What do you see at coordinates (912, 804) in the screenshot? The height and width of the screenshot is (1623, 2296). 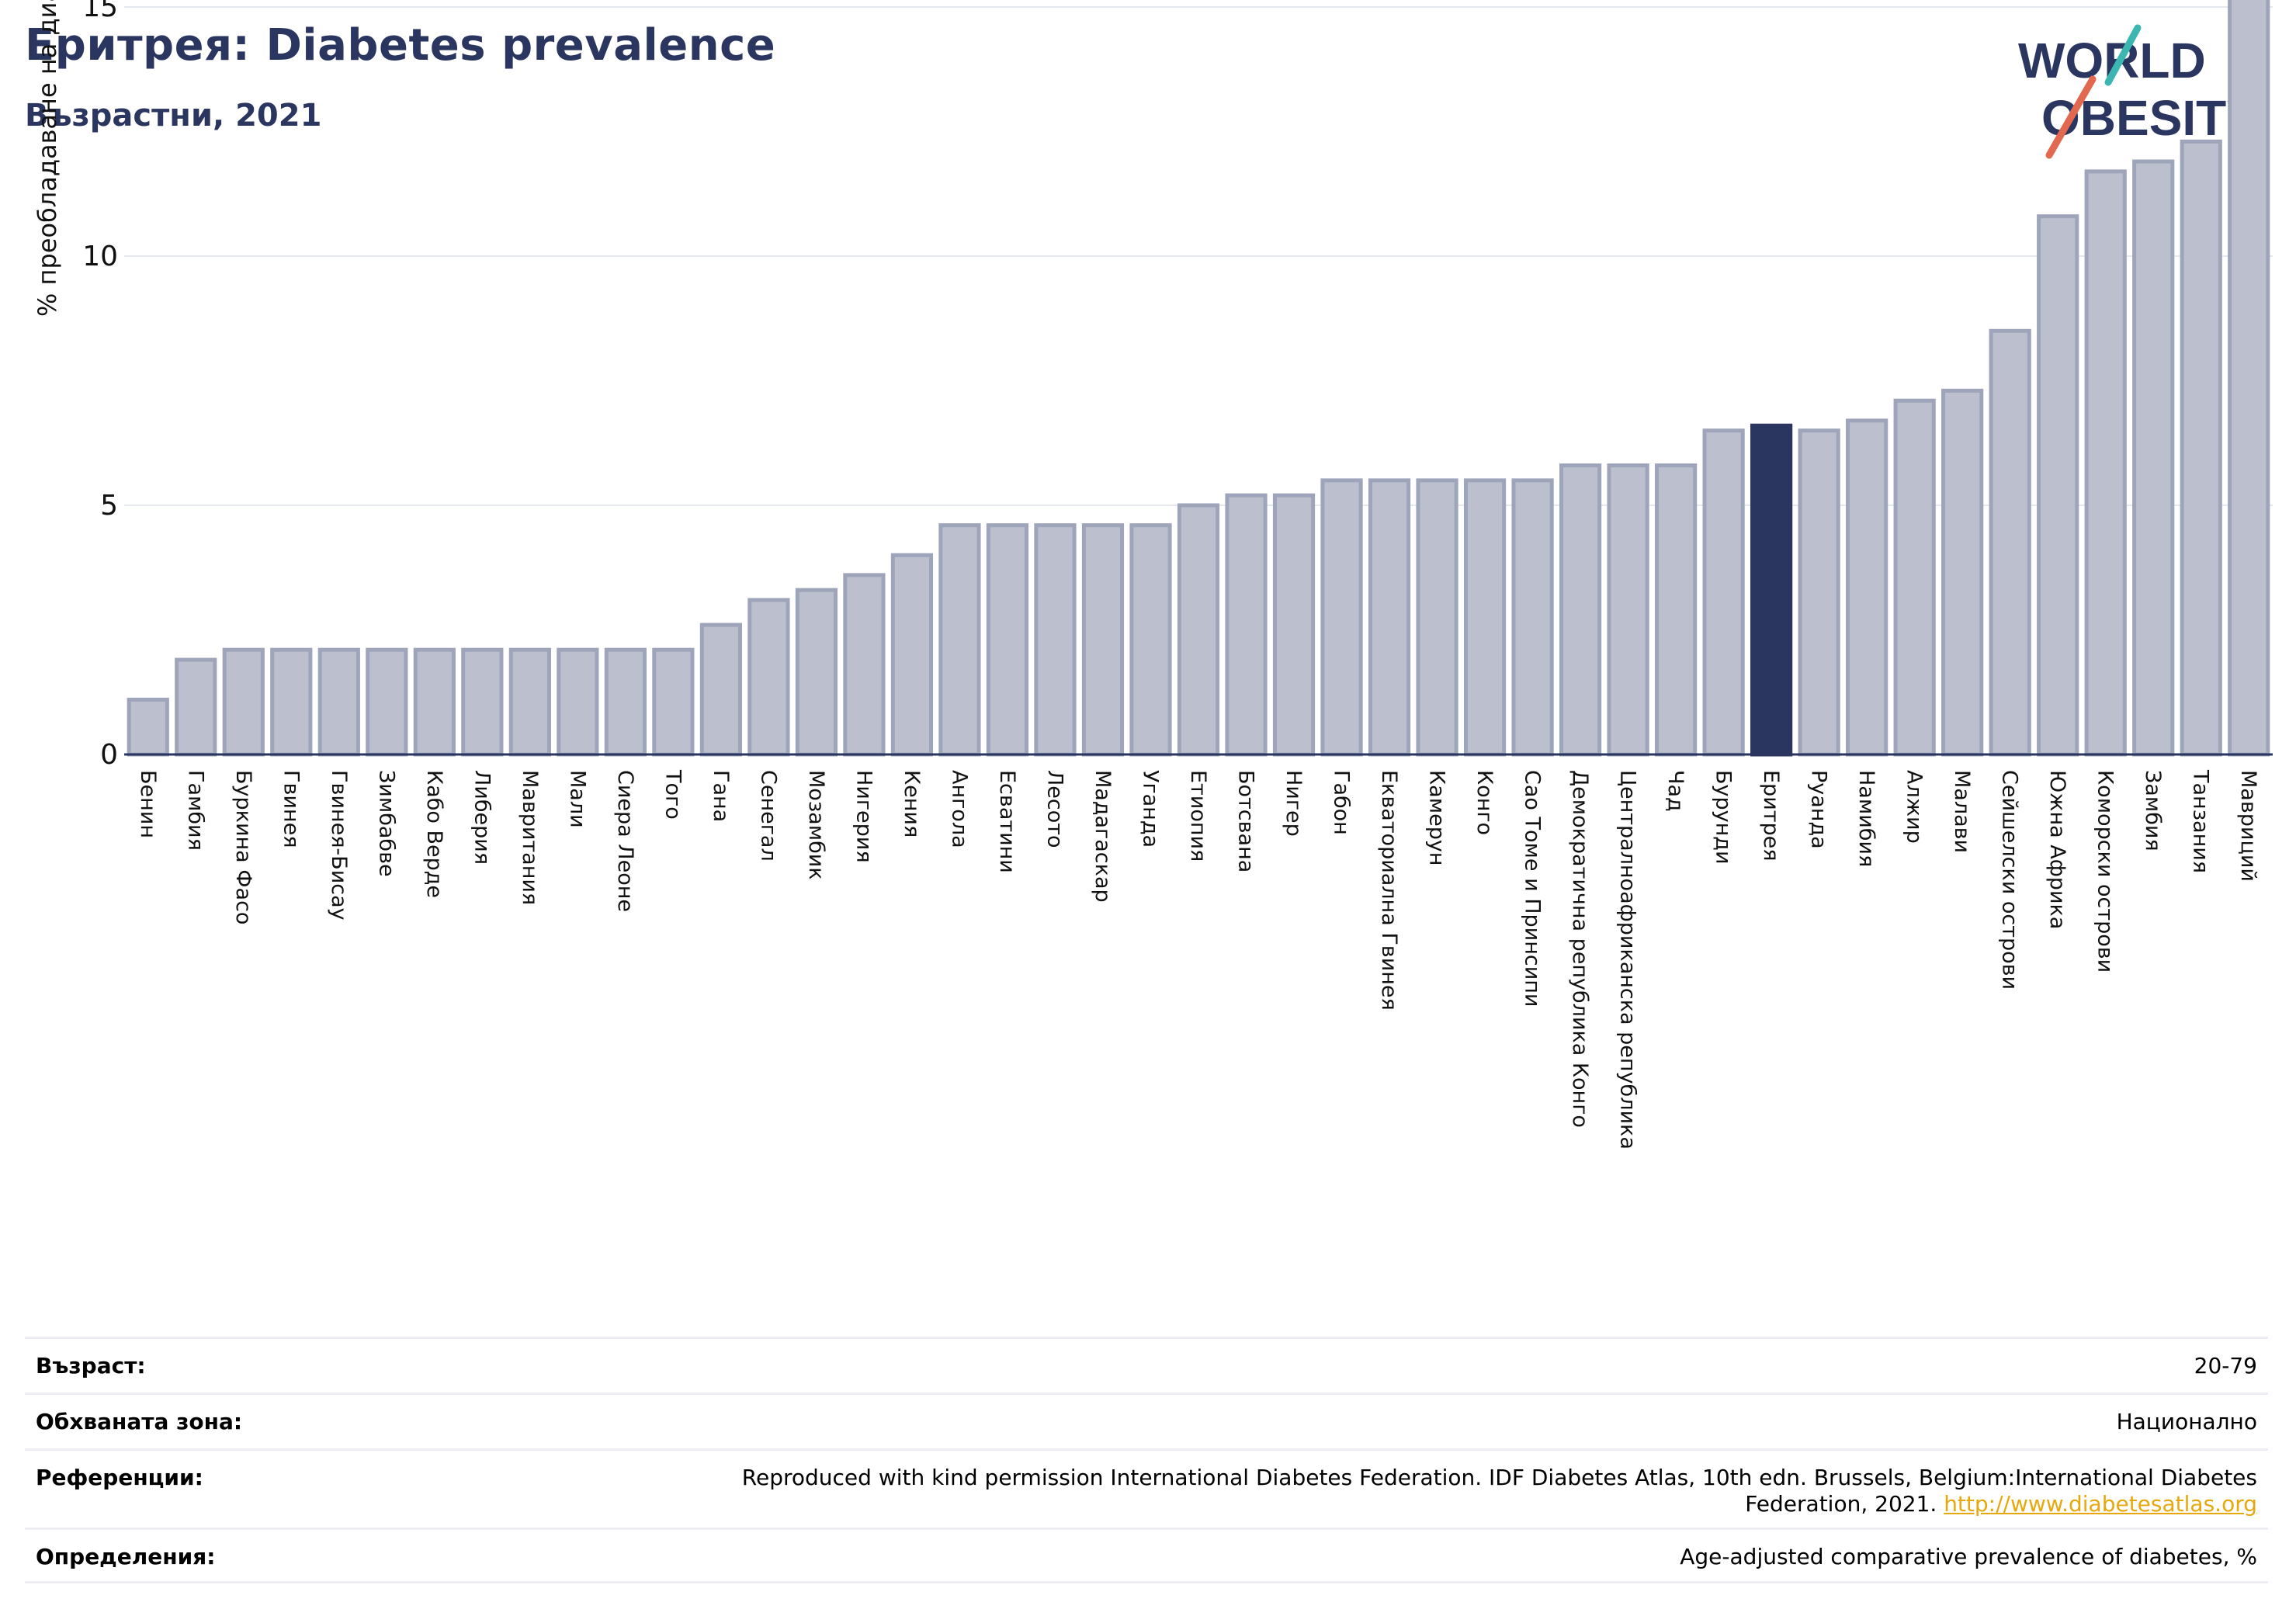 I see `x-tick-label: Кения` at bounding box center [912, 804].